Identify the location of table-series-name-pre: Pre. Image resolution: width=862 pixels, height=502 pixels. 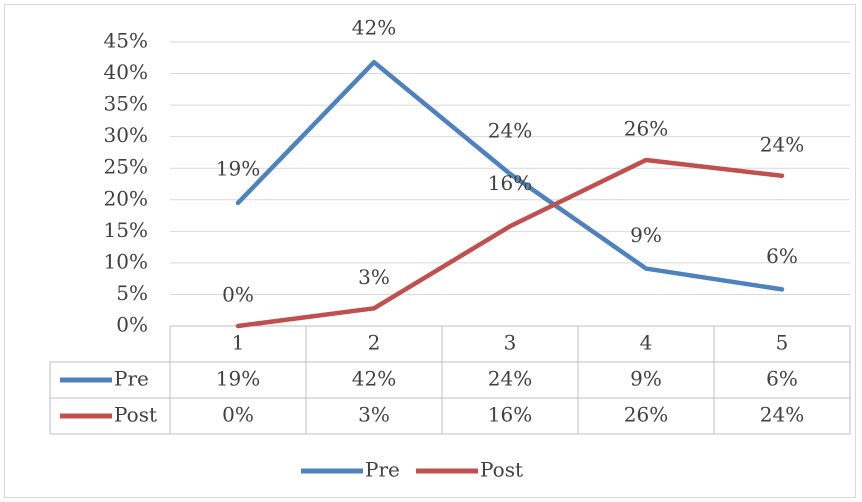
(131, 379).